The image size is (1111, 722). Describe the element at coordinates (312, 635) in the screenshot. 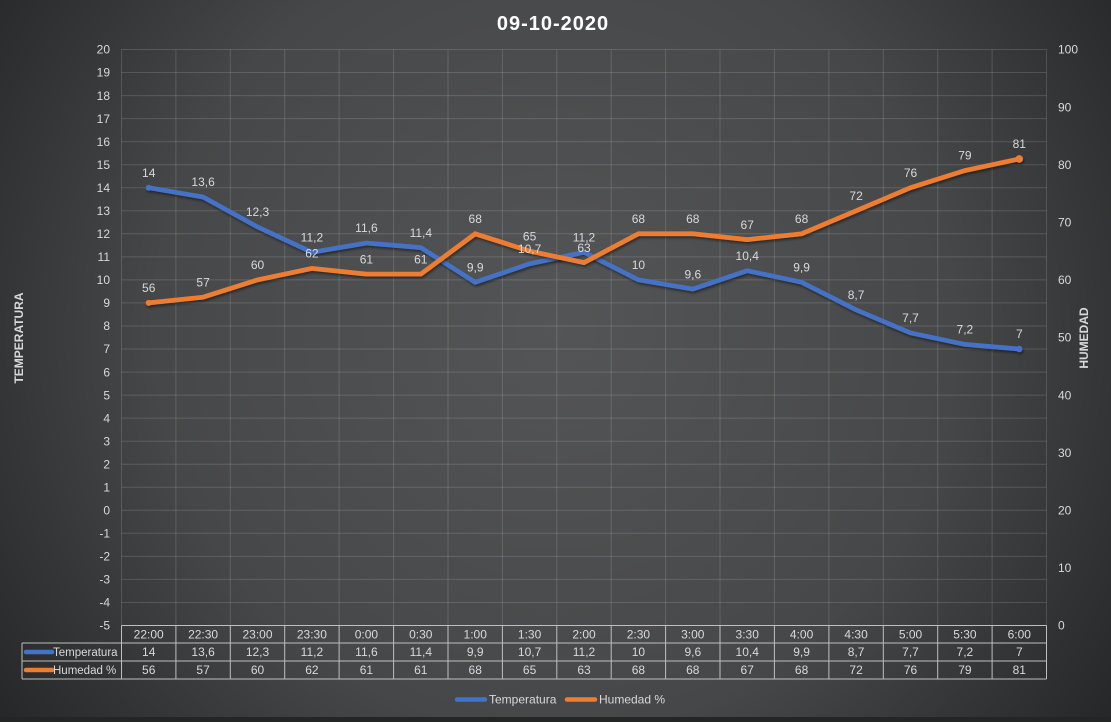

I see `svg-text: 23:30` at that location.